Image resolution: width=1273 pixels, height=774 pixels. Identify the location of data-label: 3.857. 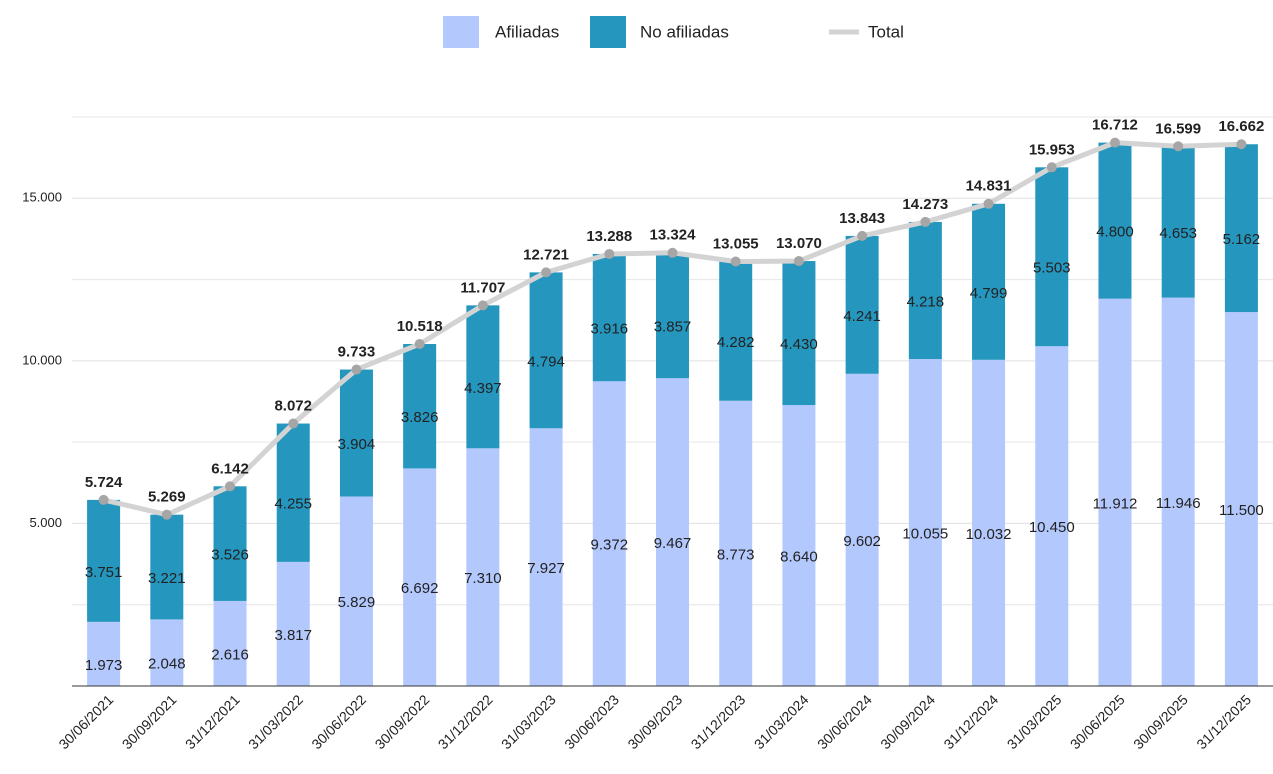
(673, 326).